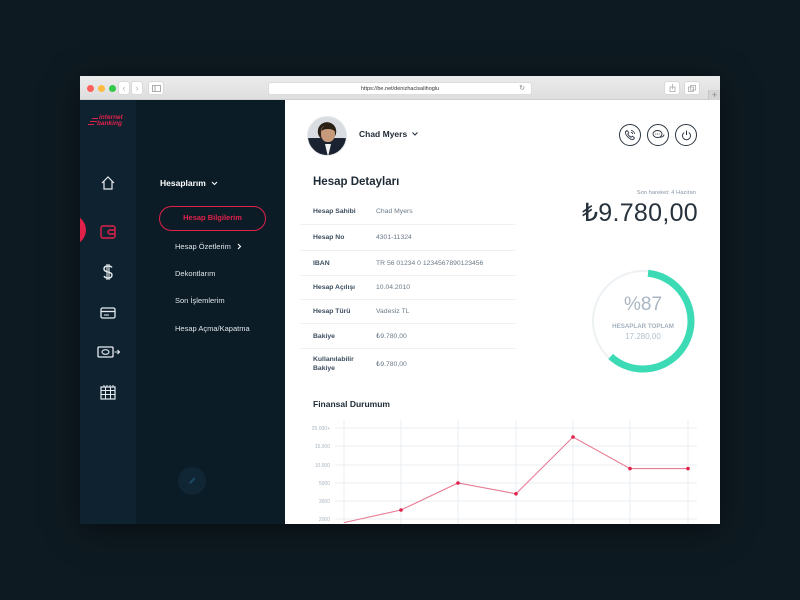 Image resolution: width=800 pixels, height=600 pixels. I want to click on card-icon, so click(108, 313).